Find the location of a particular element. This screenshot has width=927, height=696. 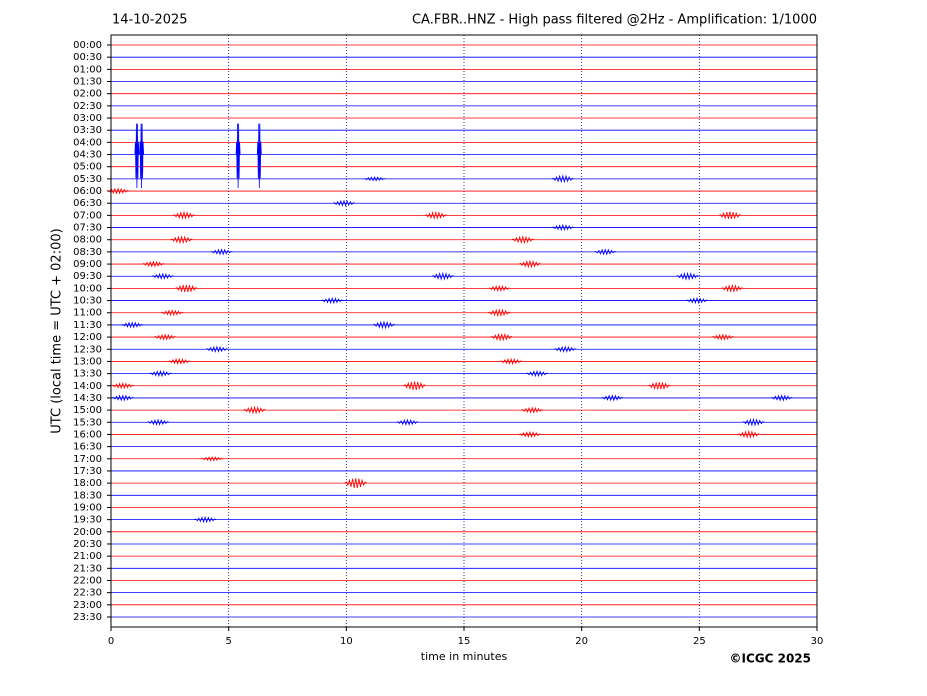

date-label: 14-10-2025 is located at coordinates (150, 20).